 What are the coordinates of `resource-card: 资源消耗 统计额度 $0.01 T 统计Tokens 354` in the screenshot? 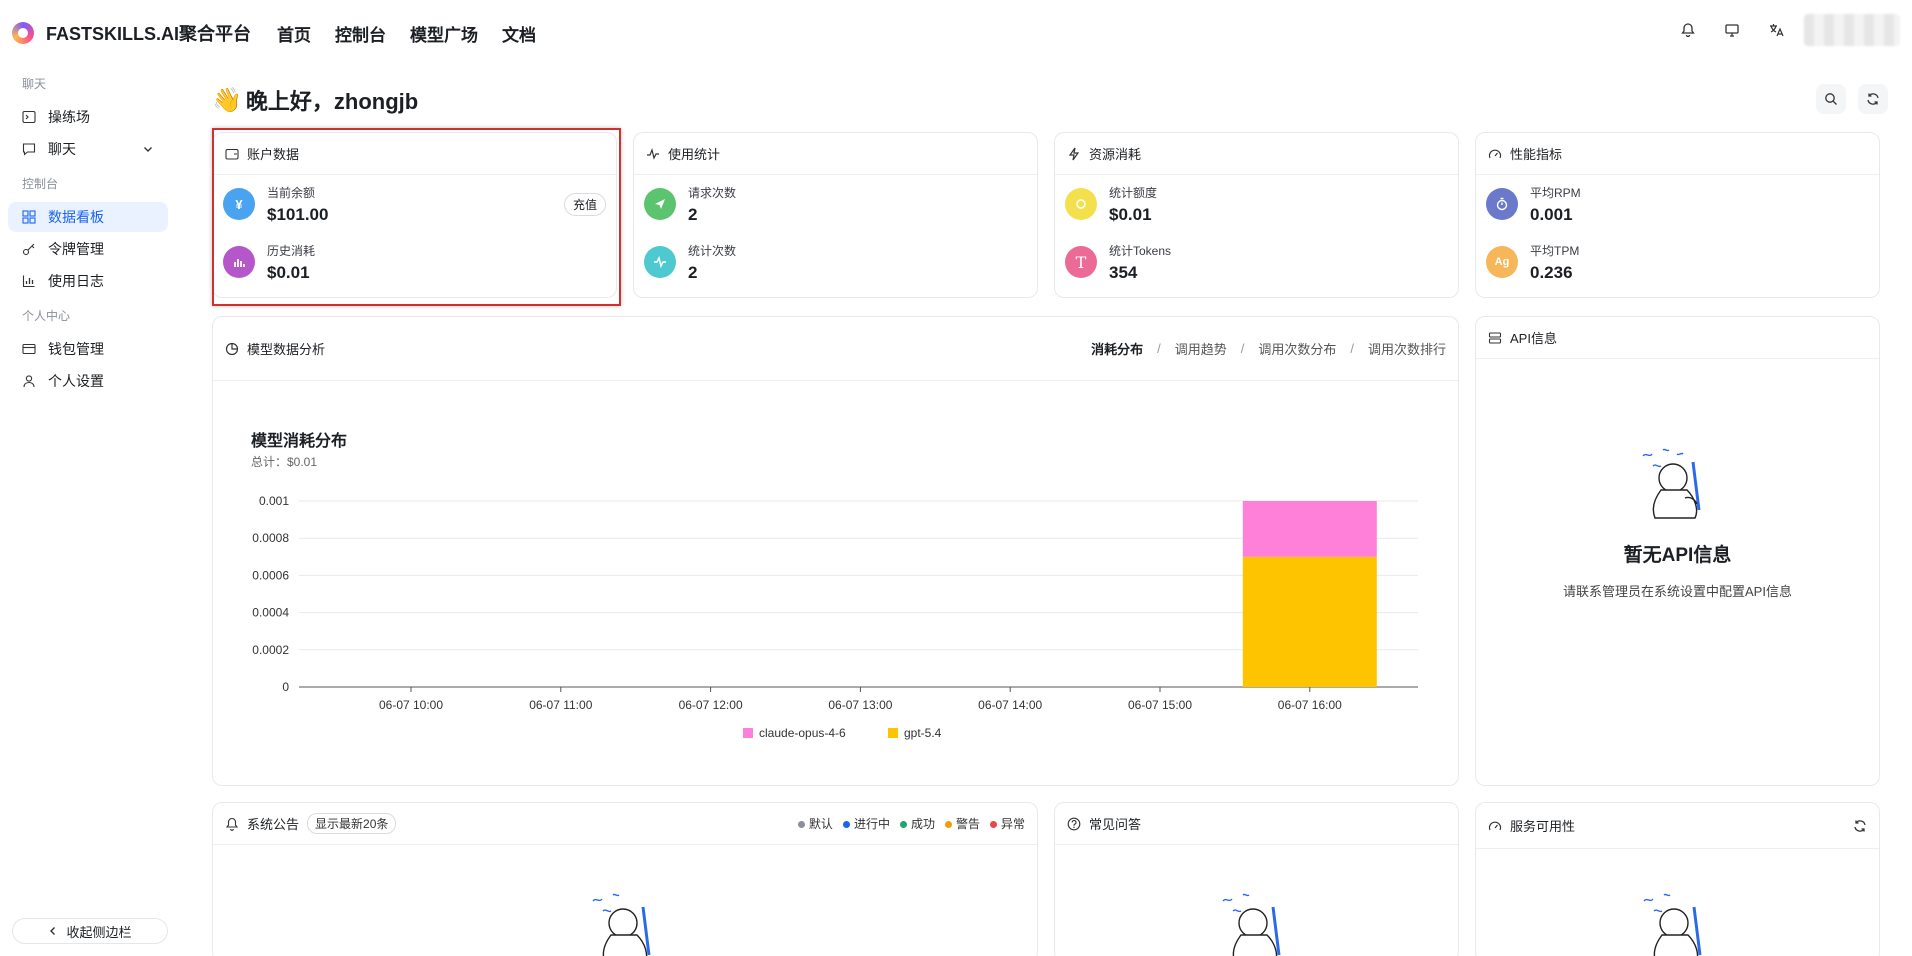 It's located at (1256, 215).